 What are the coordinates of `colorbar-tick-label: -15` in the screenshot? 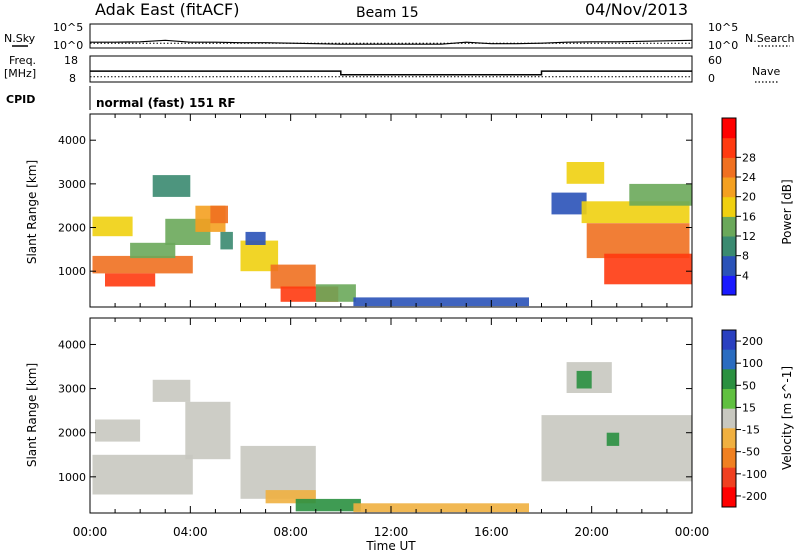 It's located at (751, 430).